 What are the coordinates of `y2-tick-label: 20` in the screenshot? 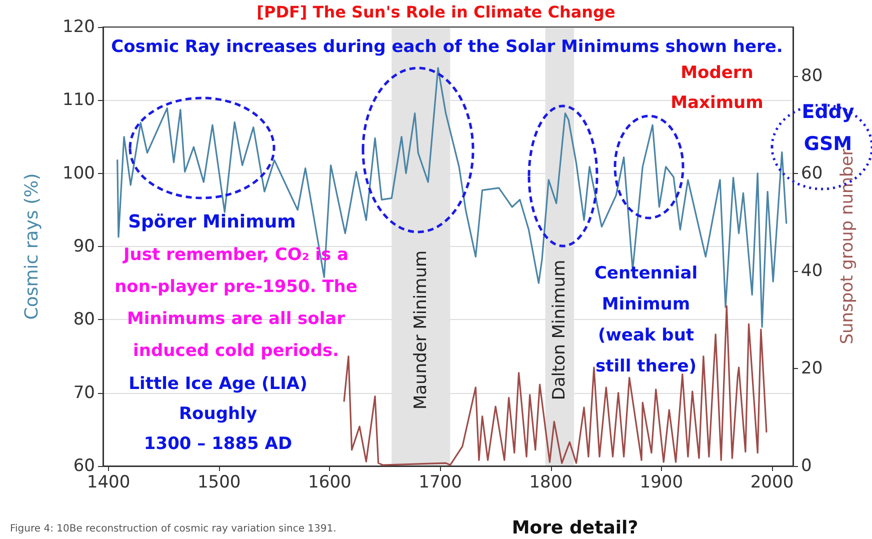 It's located at (812, 368).